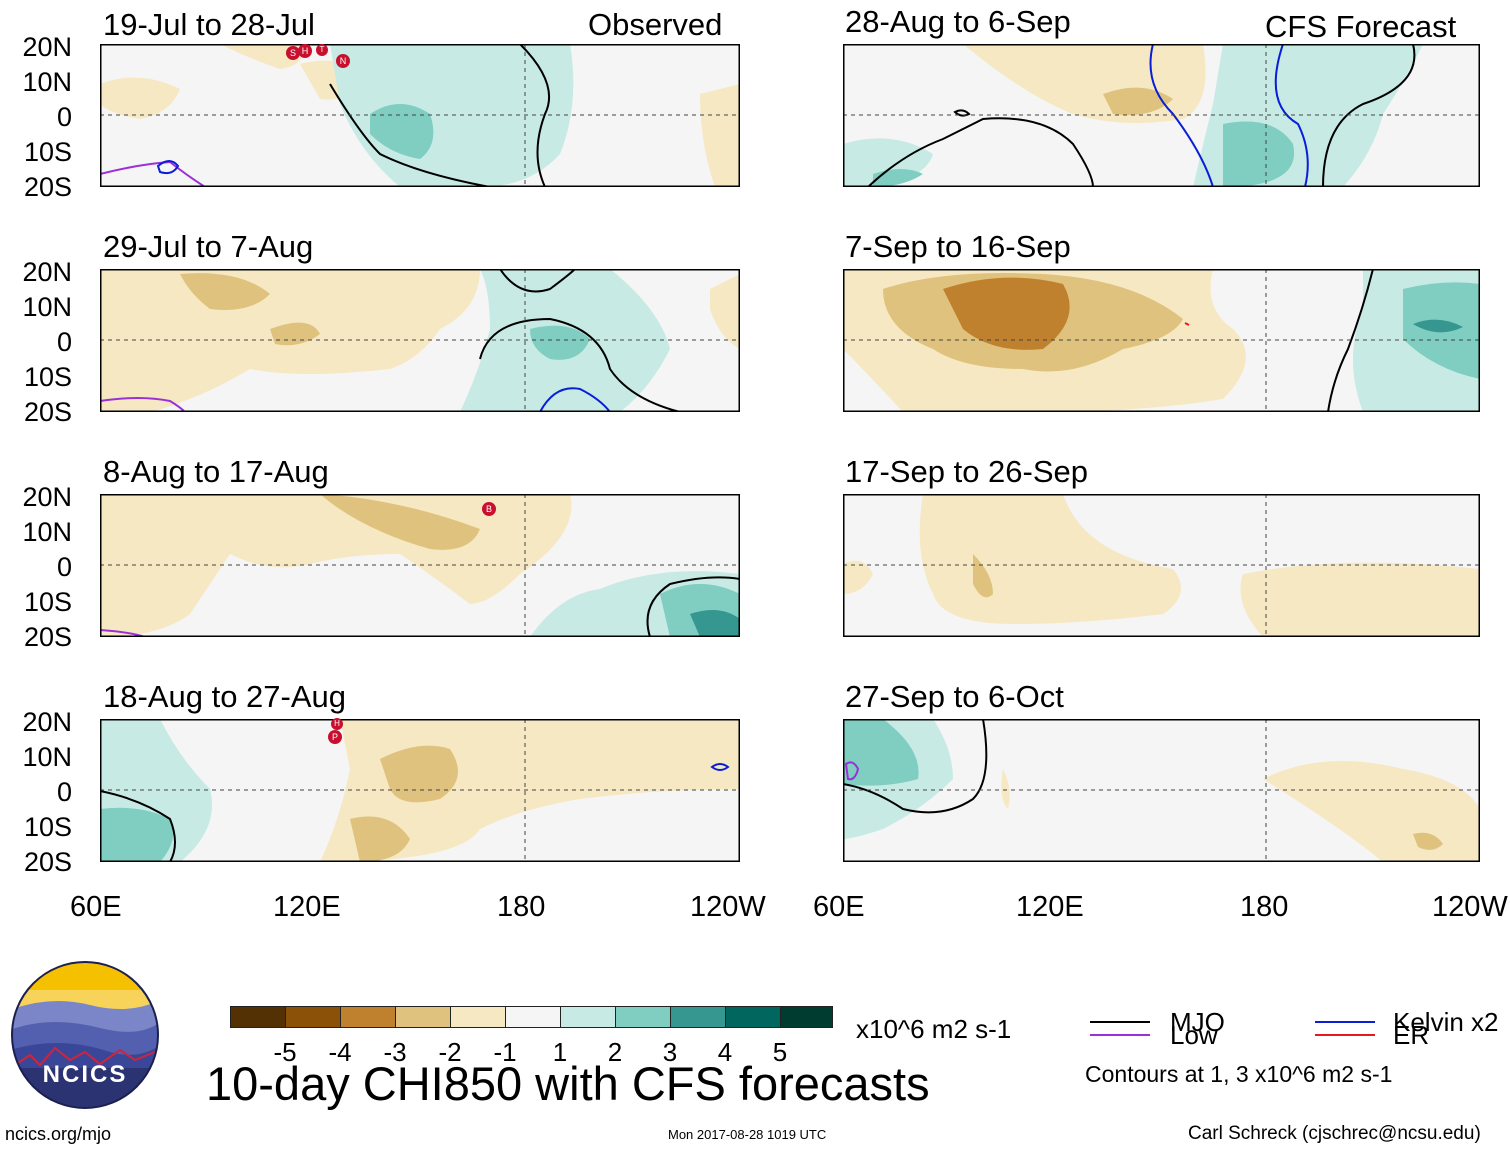  I want to click on contours-note: Contours at 1, 3 x10^6 m2 s-1, so click(1239, 1074).